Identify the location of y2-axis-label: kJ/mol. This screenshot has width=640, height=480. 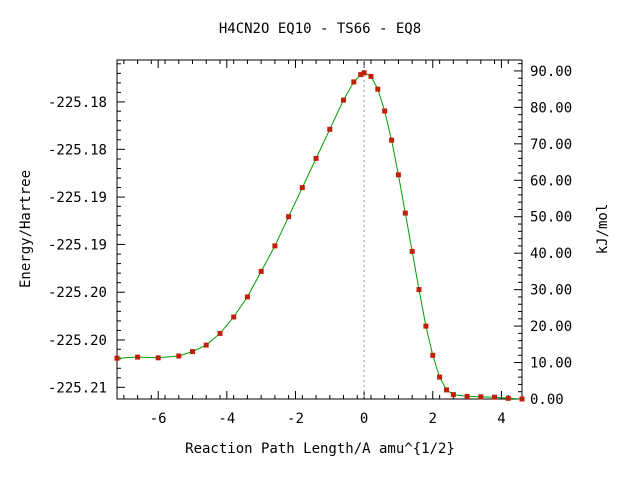
(603, 229).